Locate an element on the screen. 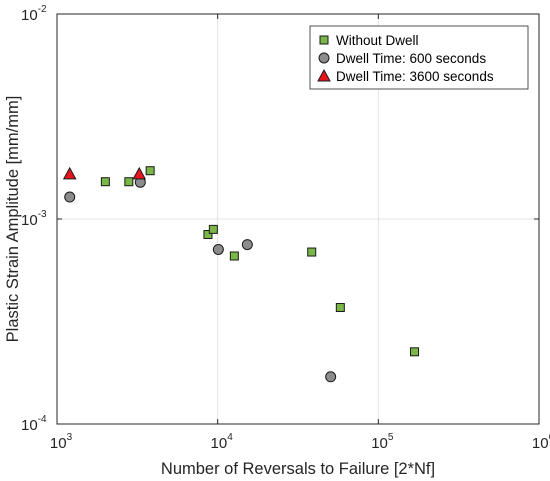 The image size is (550, 481). legend-entry: Without Dwell is located at coordinates (369, 40).